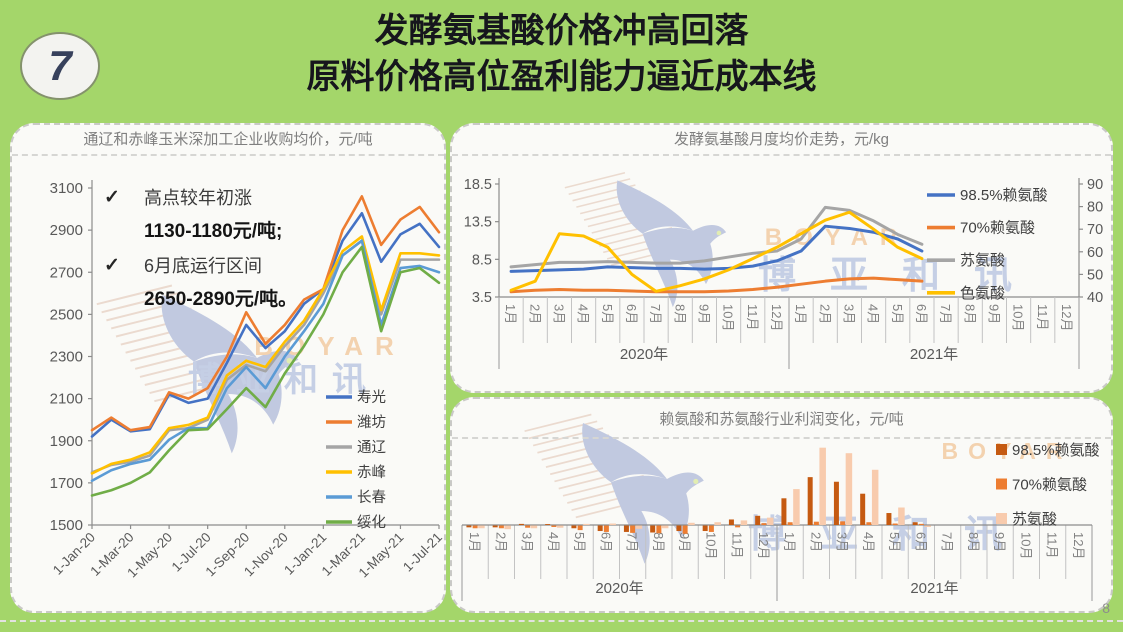 The image size is (1123, 632). I want to click on line-长春, so click(265, 361).